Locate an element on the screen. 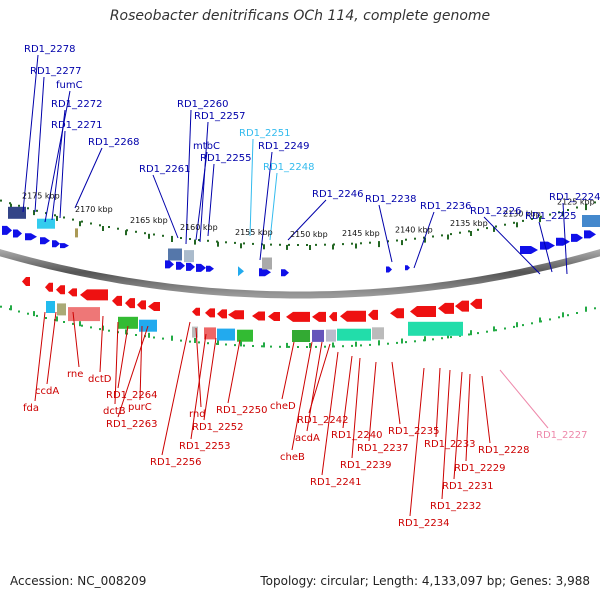  scale-label: 2145 kbp is located at coordinates (361, 233).